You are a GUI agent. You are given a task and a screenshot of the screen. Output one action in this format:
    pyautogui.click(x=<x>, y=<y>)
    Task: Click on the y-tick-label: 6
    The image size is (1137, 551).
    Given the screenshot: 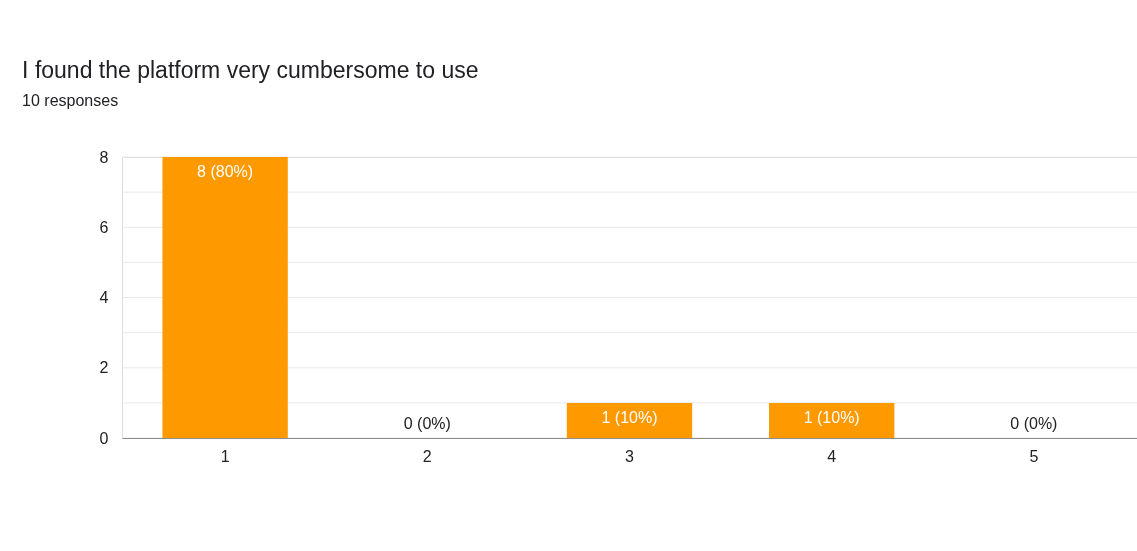 What is the action you would take?
    pyautogui.click(x=104, y=227)
    